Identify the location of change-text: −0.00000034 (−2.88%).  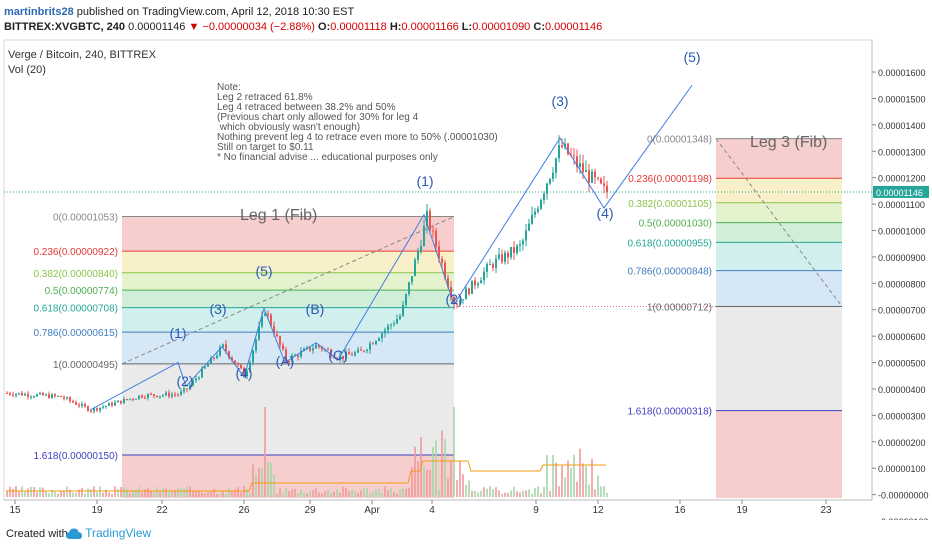
(258, 27).